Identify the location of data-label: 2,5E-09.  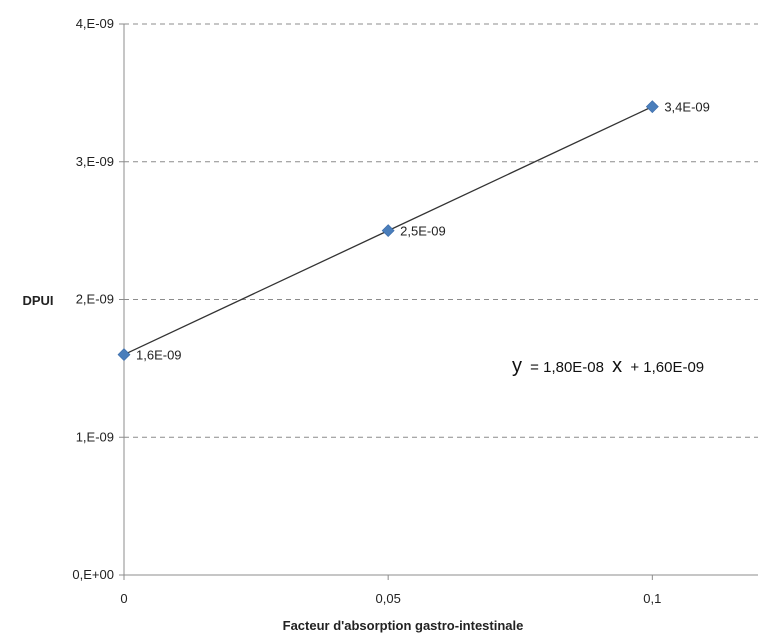
(423, 231).